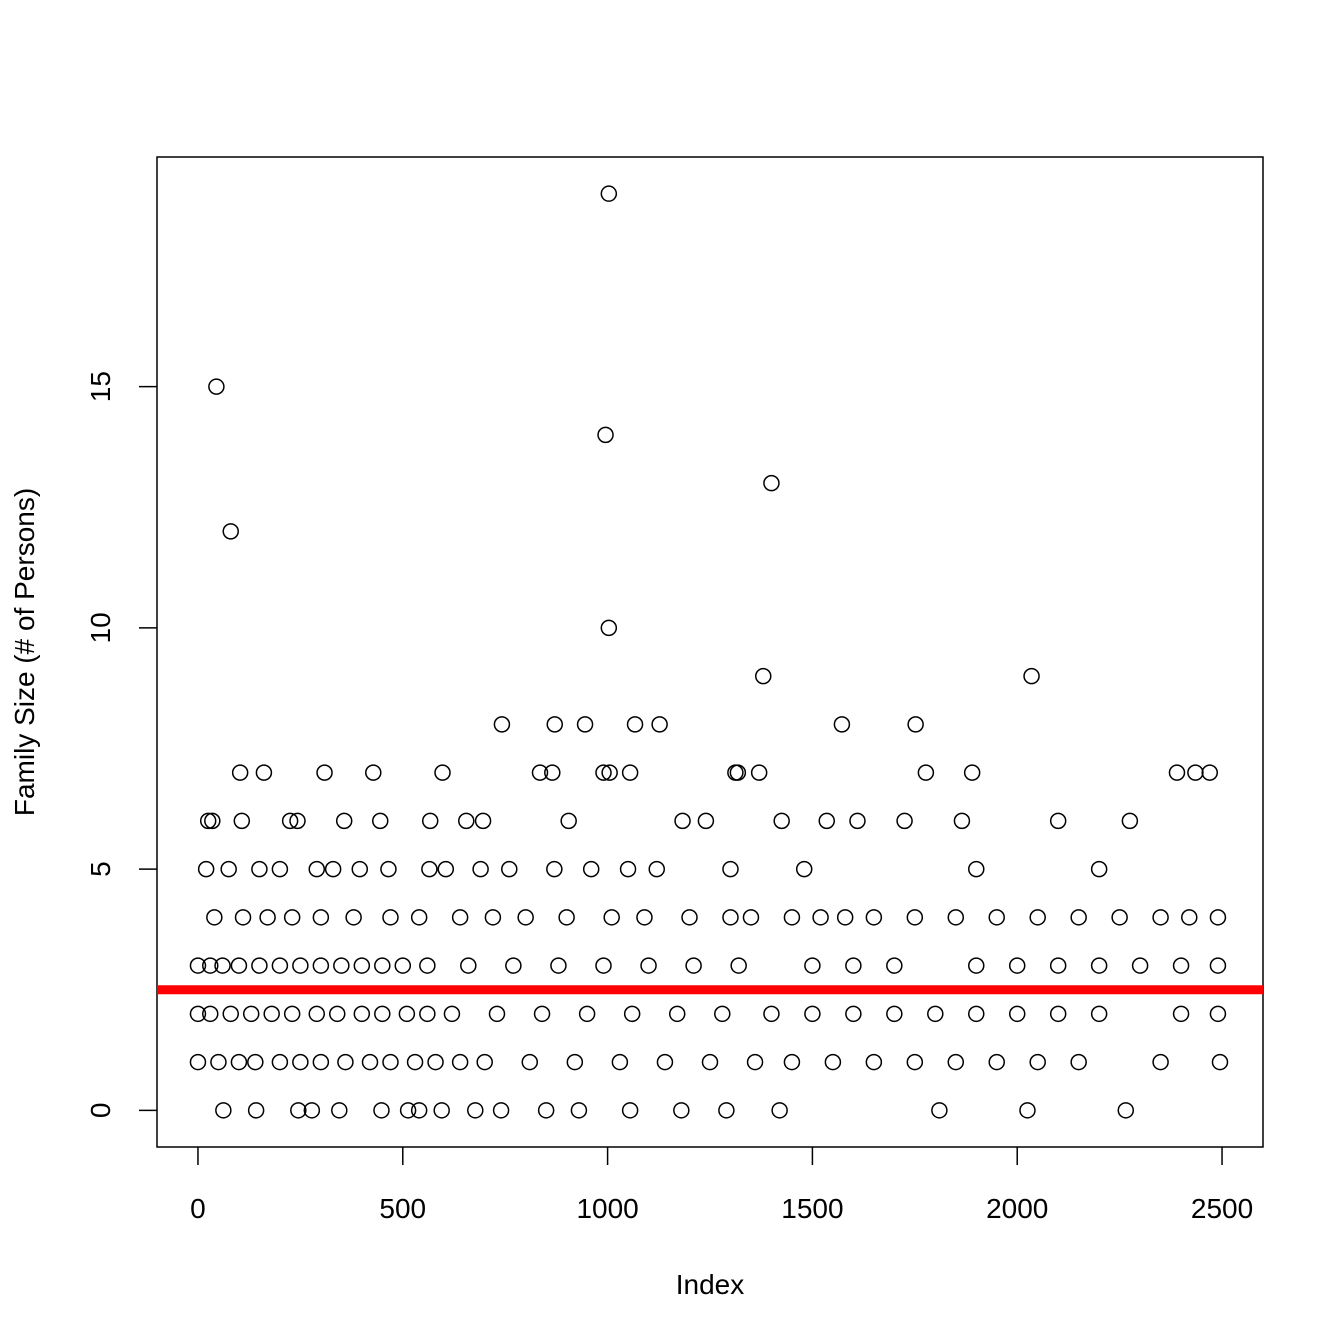  Describe the element at coordinates (24, 652) in the screenshot. I see `y-axis-label: Family Size (# of Persons)` at that location.